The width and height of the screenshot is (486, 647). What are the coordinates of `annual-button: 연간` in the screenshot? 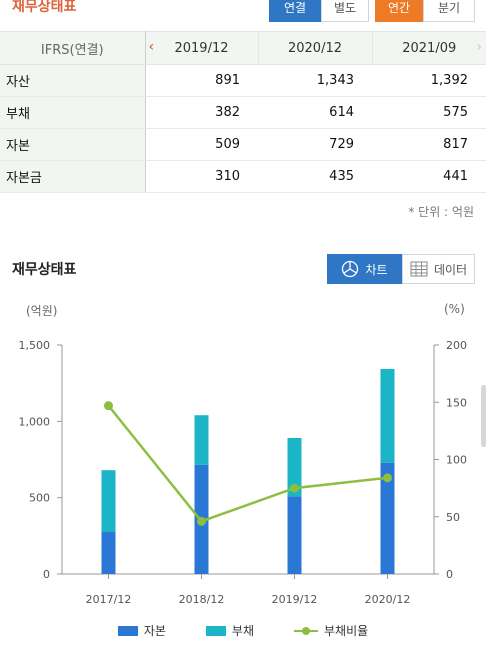 It's located at (399, 11).